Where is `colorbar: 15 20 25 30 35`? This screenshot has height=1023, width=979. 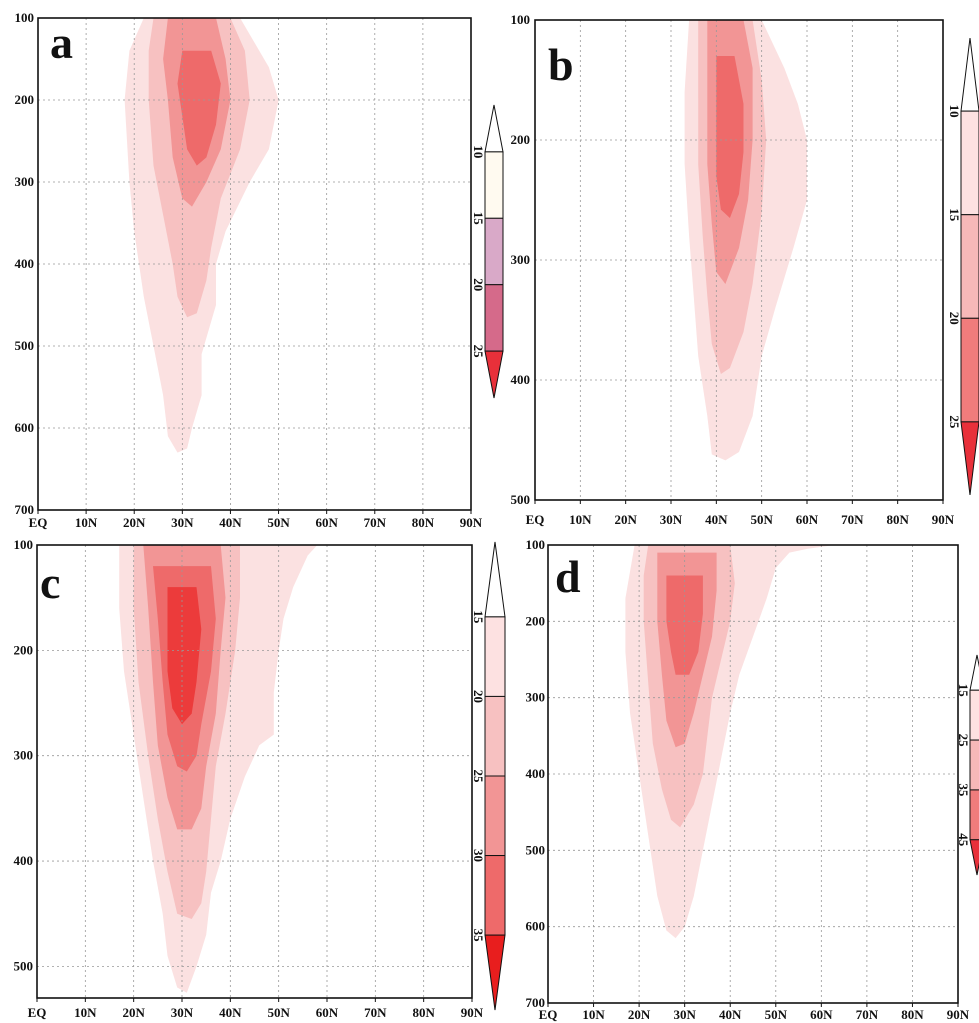 colorbar: 15 20 25 30 35 is located at coordinates (488, 776).